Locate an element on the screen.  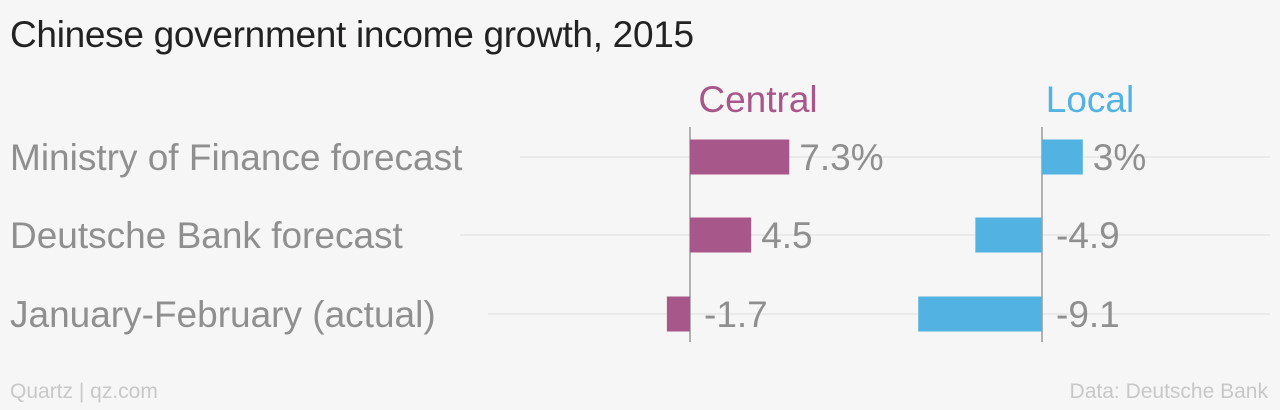
category-label: January-February (actual) is located at coordinates (223, 314).